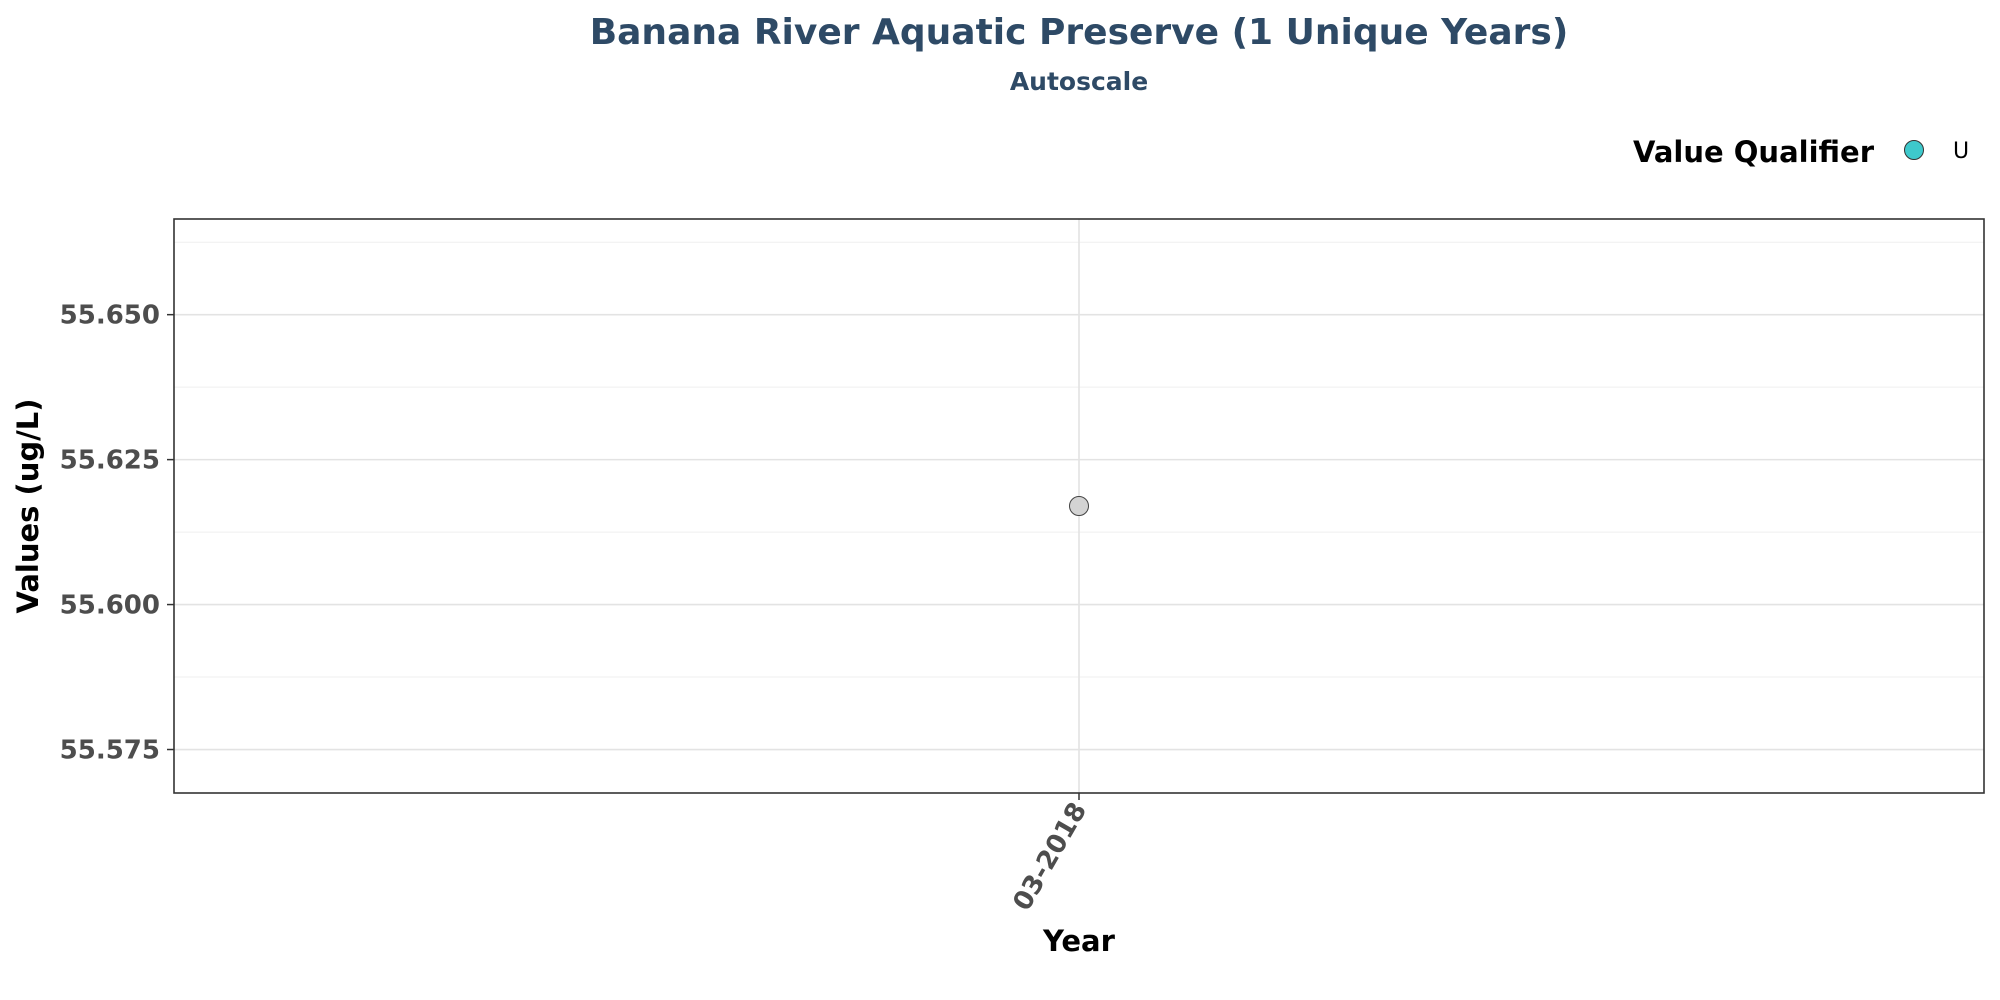  What do you see at coordinates (110, 751) in the screenshot?
I see `y-tick-label: 55.575` at bounding box center [110, 751].